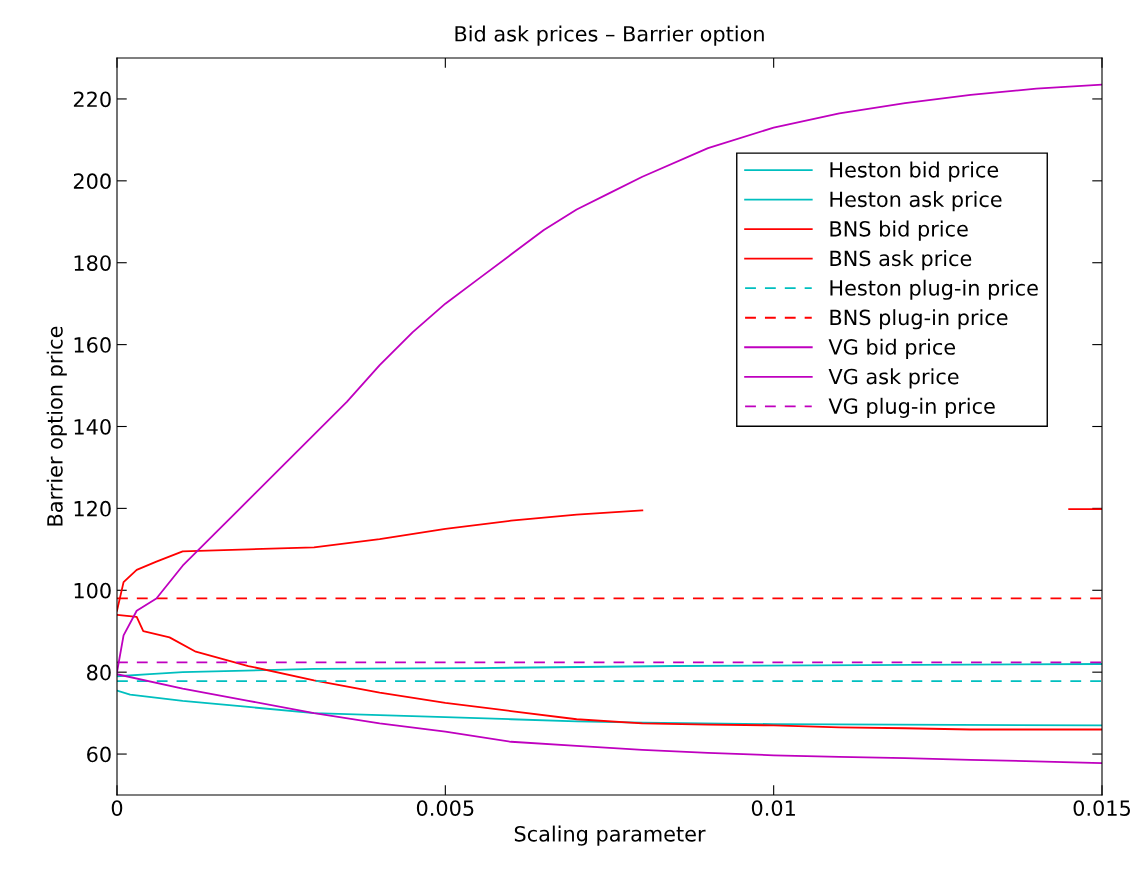 This screenshot has width=1142, height=875. Describe the element at coordinates (117, 808) in the screenshot. I see `x-tick-label: 0` at that location.